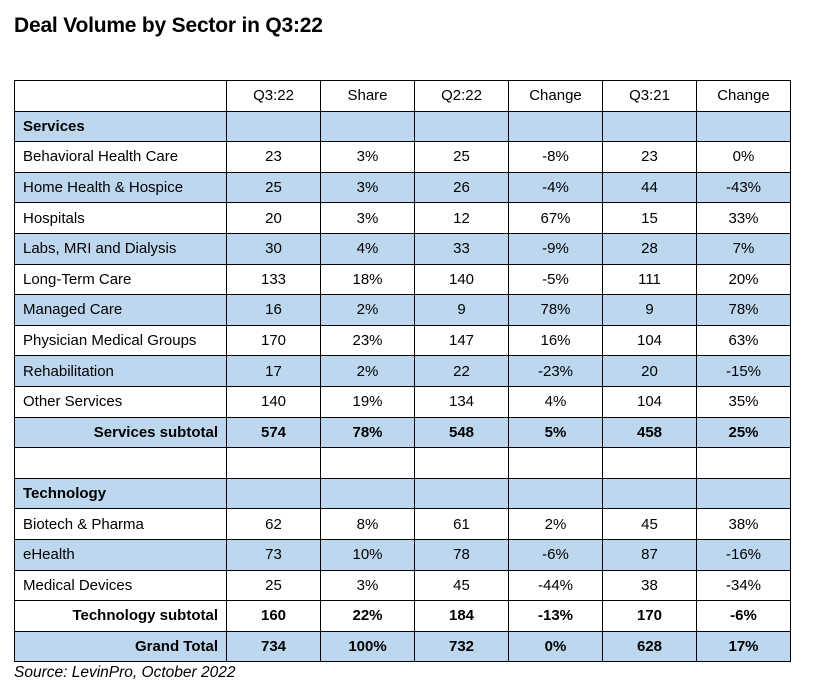 This screenshot has height=693, width=840. I want to click on row-label-cell: Home Health & Hospice, so click(120, 187).